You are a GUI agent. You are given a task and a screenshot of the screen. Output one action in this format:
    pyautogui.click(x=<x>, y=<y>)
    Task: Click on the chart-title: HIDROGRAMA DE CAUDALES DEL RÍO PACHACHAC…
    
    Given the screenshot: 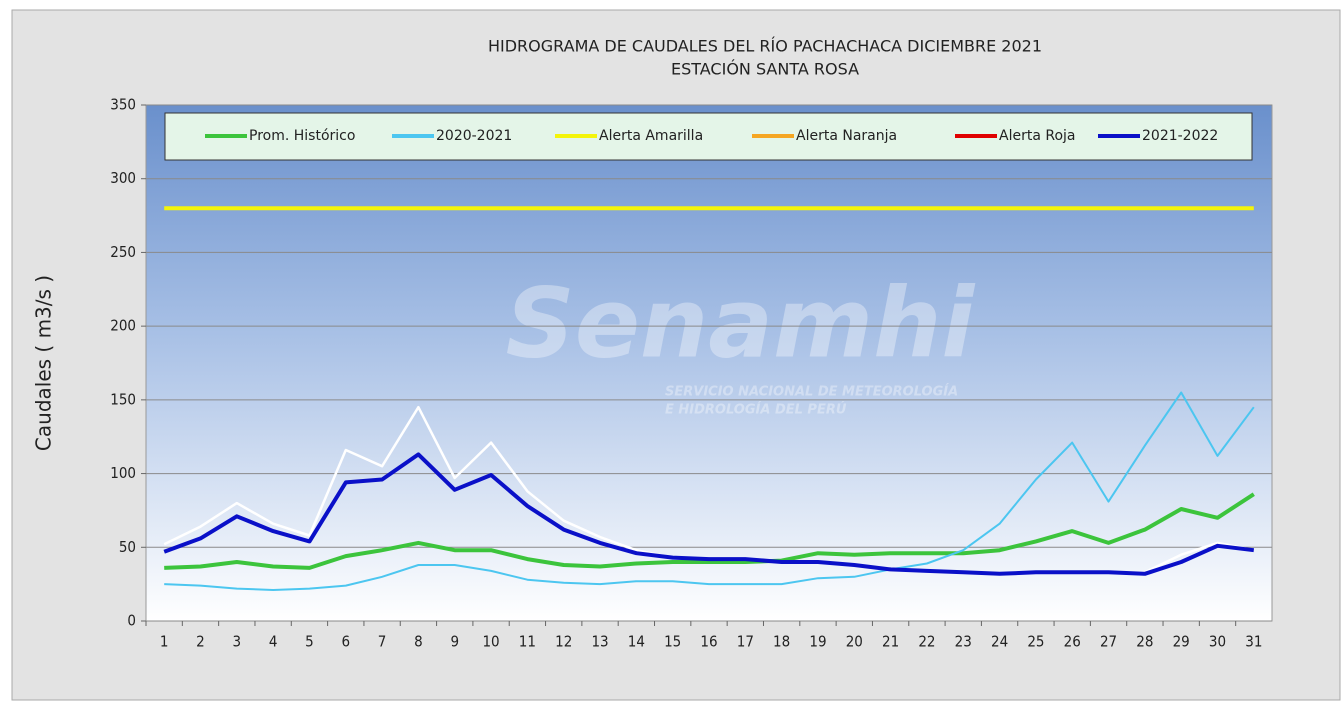 What is the action you would take?
    pyautogui.click(x=765, y=46)
    